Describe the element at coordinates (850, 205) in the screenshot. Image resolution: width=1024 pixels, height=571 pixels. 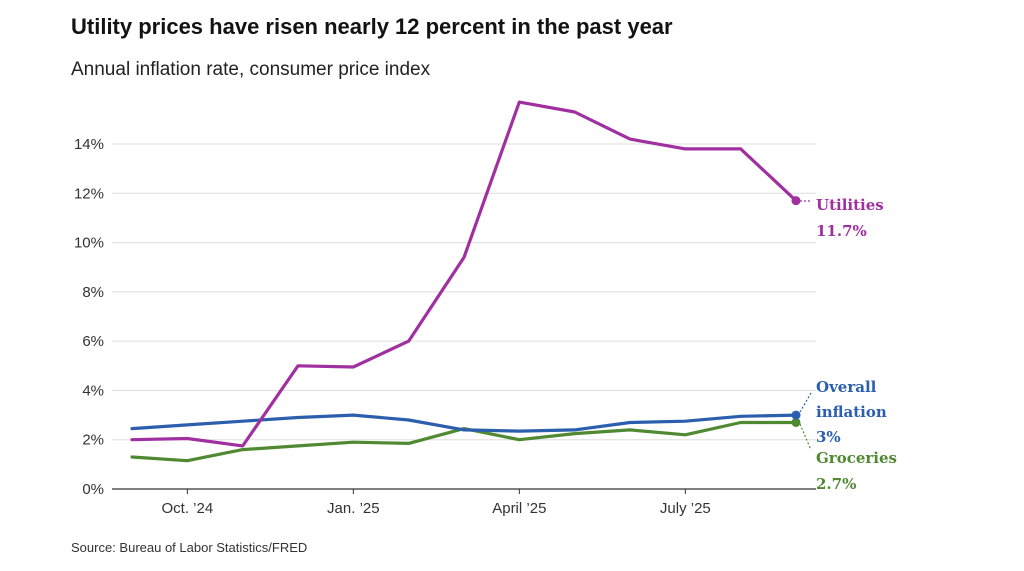
I see `series-label-utilities: Utilities` at that location.